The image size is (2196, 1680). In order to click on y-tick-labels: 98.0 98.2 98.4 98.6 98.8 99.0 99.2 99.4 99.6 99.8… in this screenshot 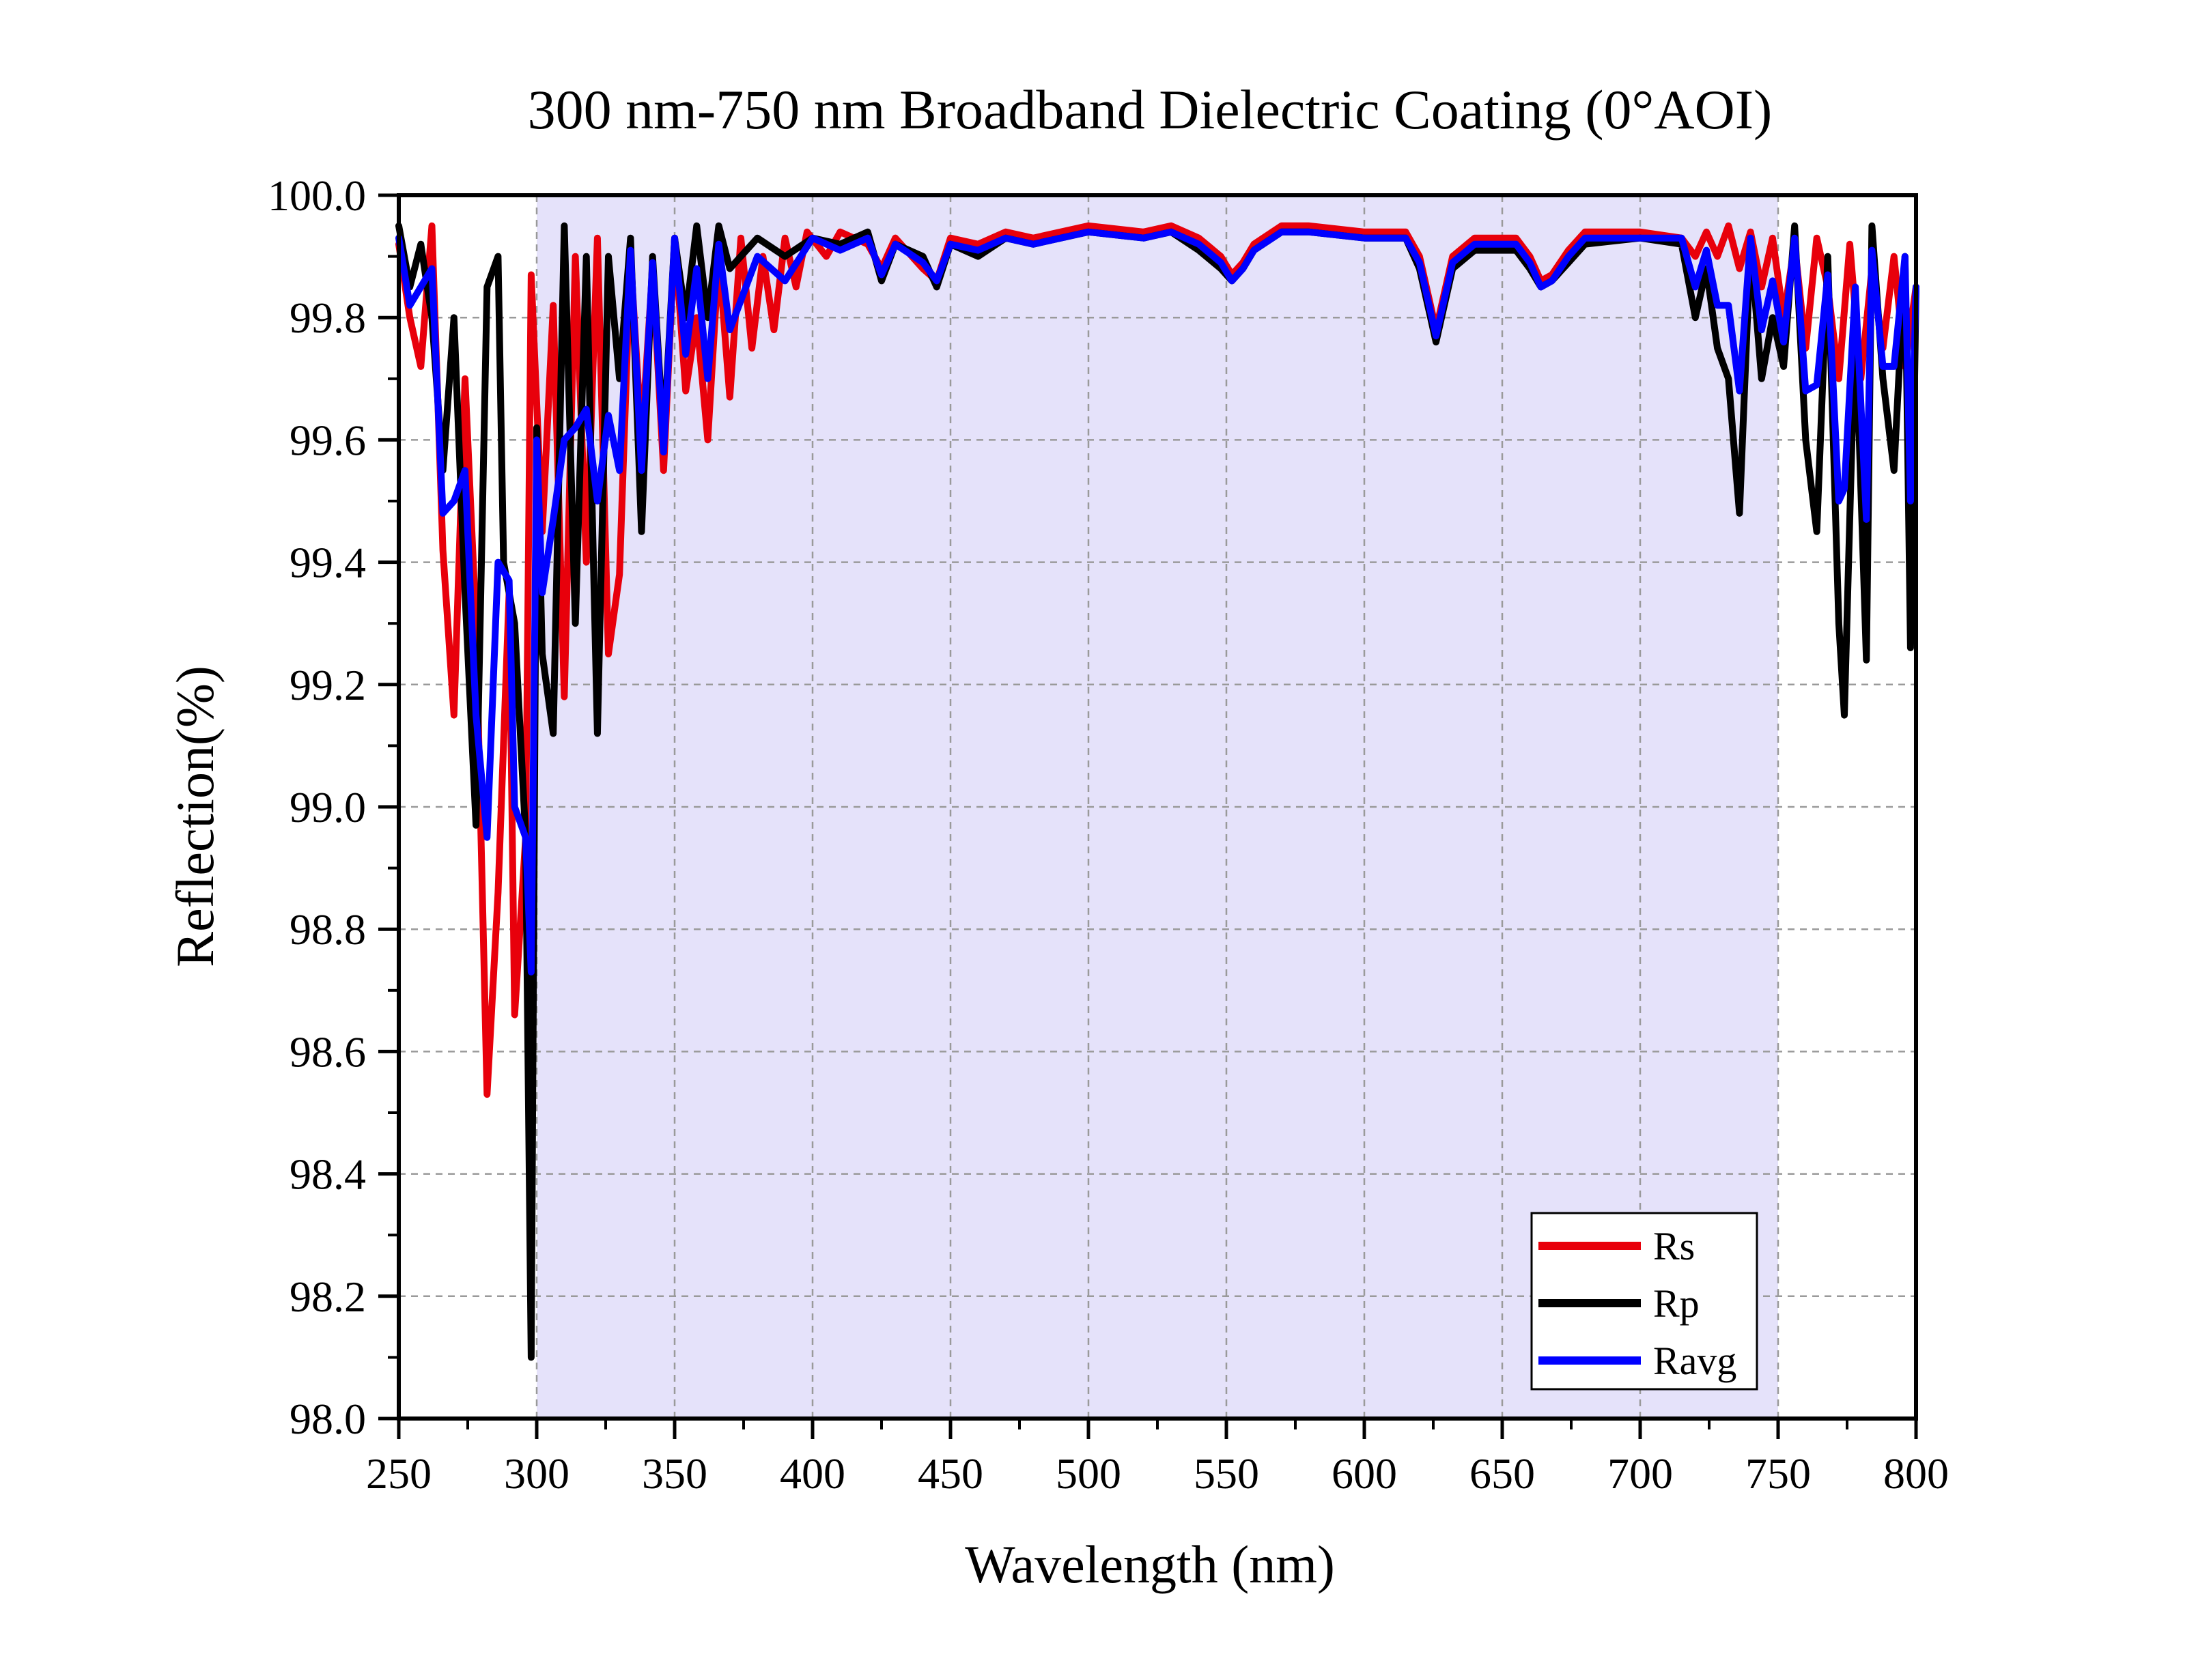, I will do `click(317, 807)`.